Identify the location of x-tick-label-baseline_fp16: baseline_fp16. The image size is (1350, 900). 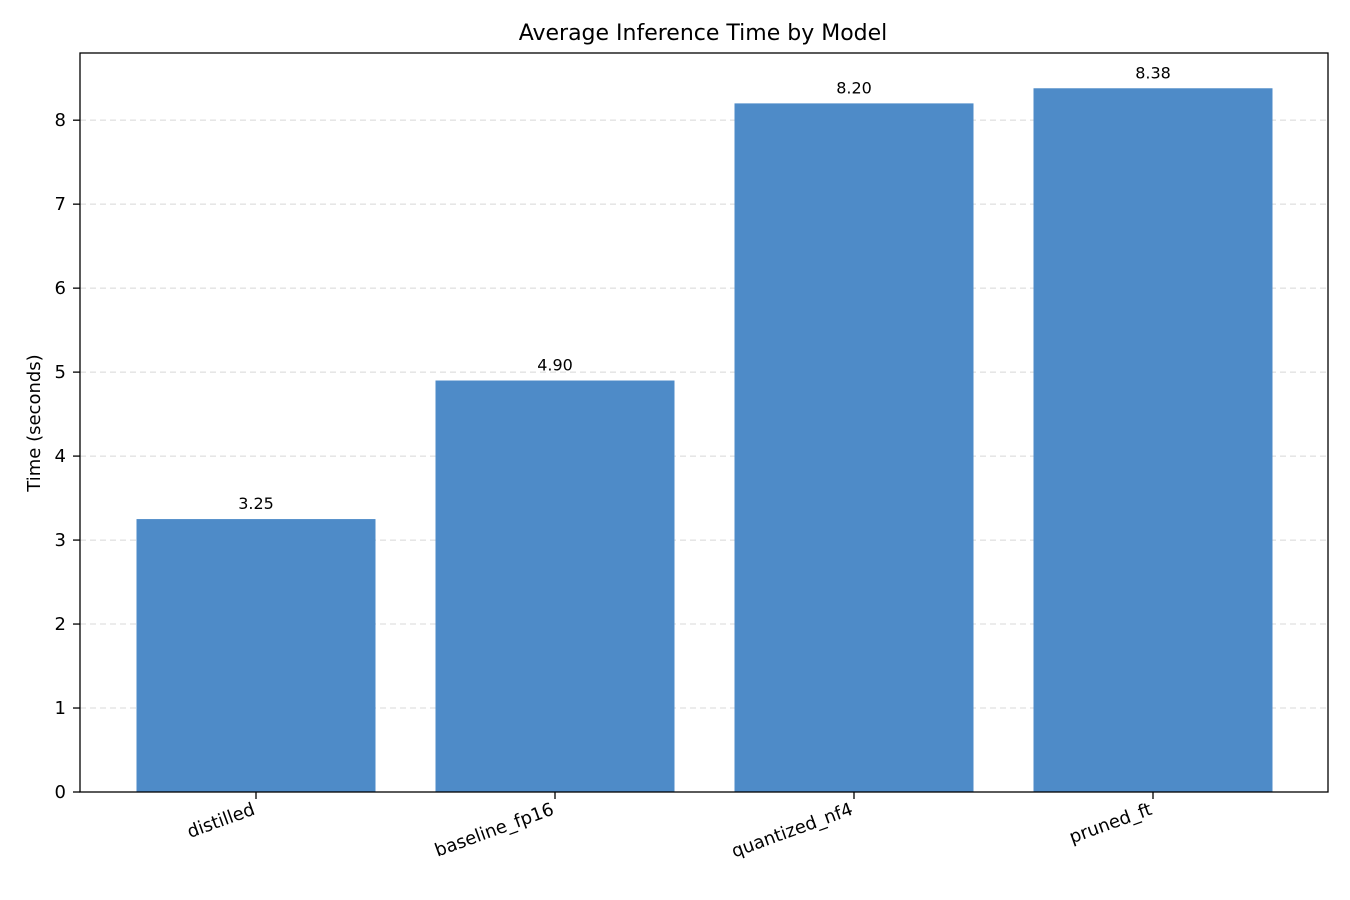
(494, 830).